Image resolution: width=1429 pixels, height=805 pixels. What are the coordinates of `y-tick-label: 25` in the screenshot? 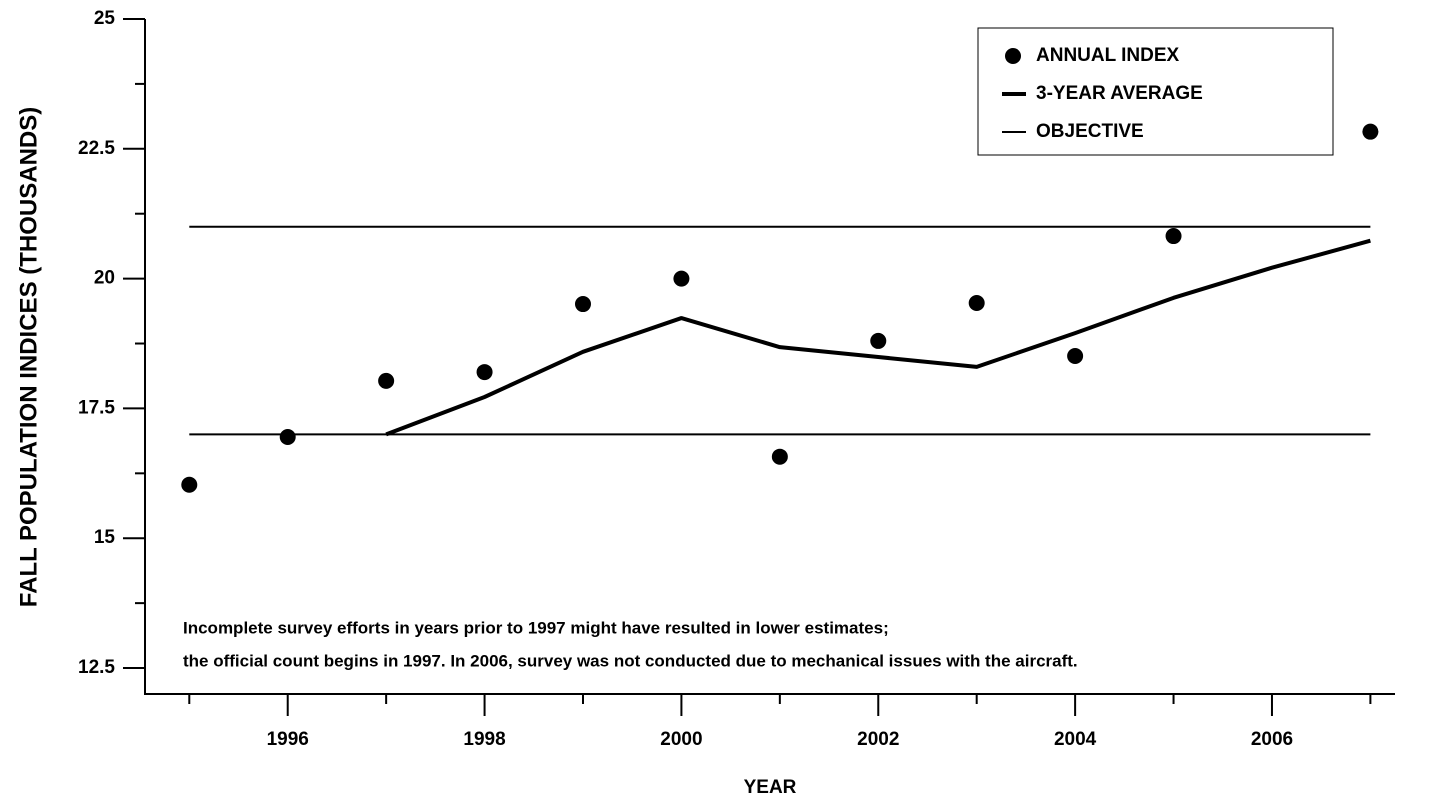 It's located at (105, 18).